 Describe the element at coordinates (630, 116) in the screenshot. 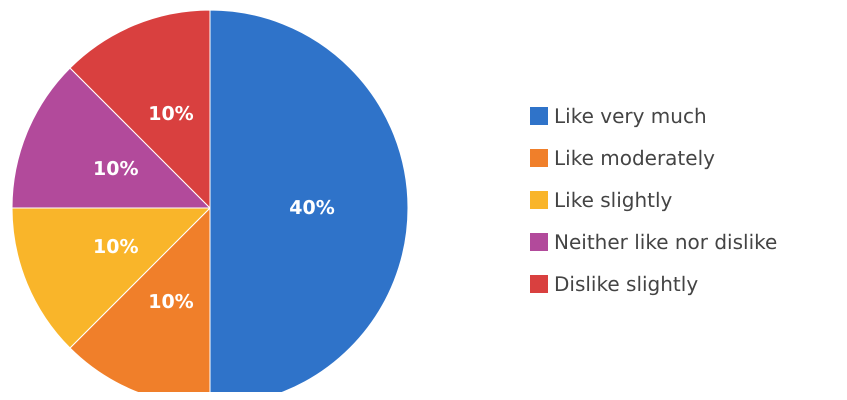

I see `legend-label: Like very much` at that location.